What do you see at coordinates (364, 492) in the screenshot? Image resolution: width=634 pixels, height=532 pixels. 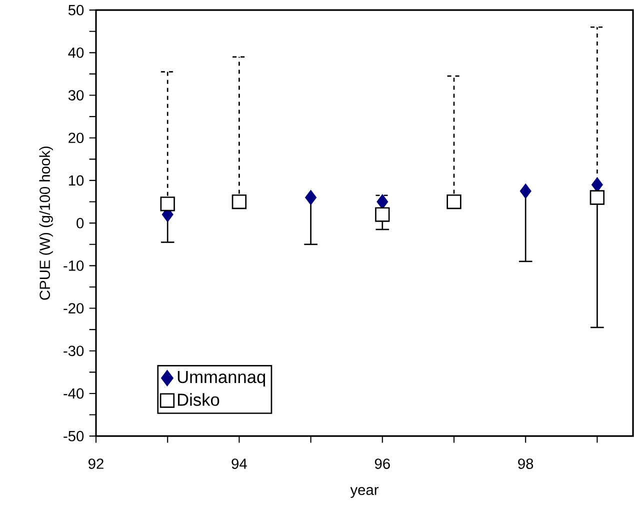 I see `x-axis-title: year` at bounding box center [364, 492].